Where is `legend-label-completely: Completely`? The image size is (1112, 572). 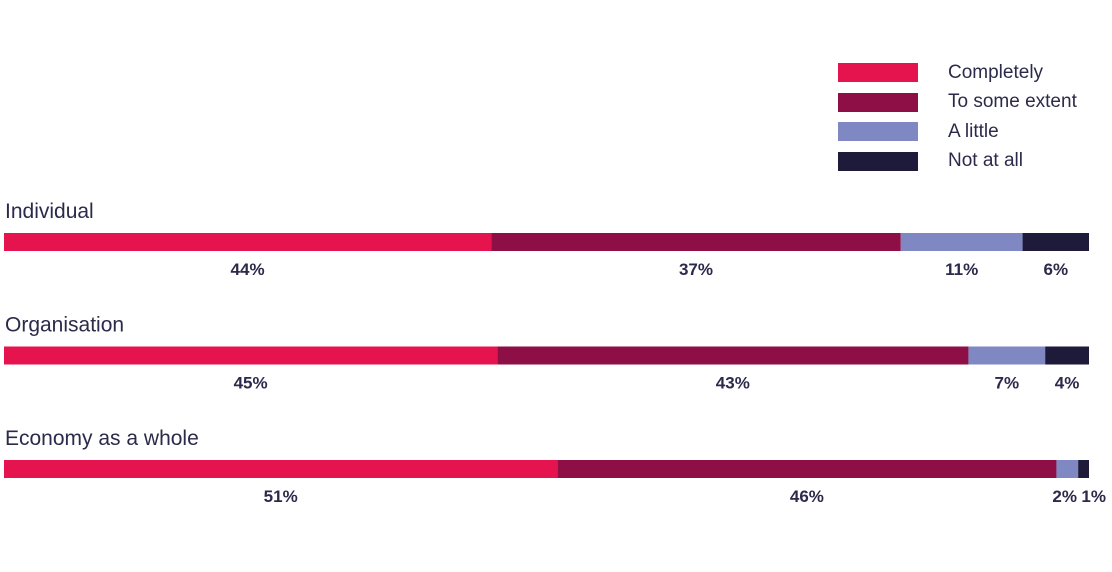 legend-label-completely: Completely is located at coordinates (996, 72).